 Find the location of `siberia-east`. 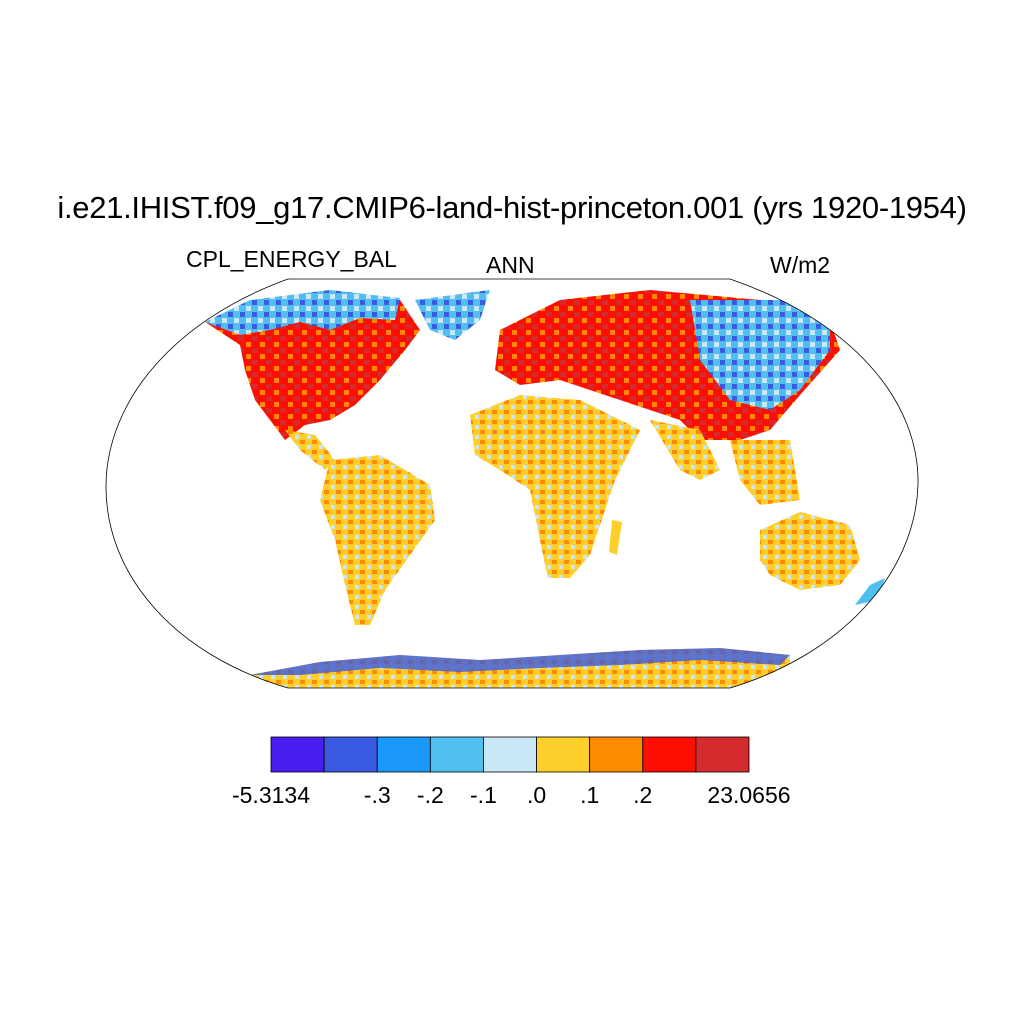

siberia-east is located at coordinates (760, 355).